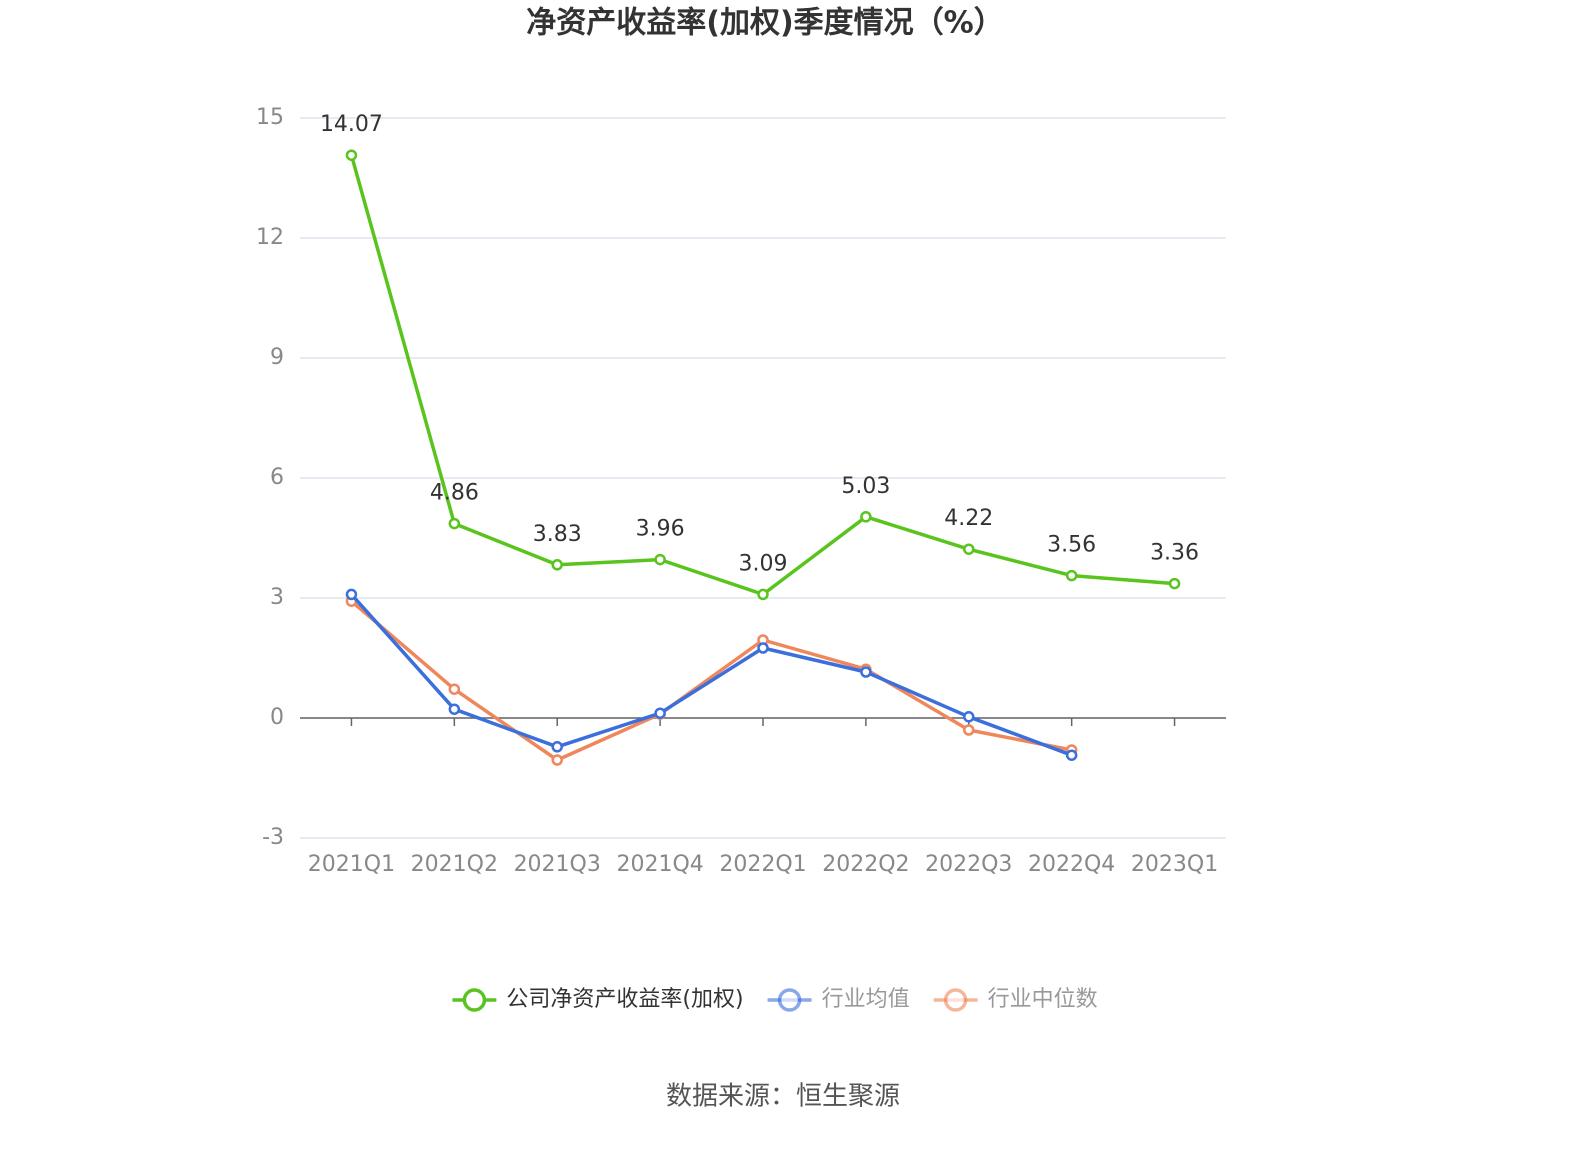  I want to click on x-tick-label: 2021Q3, so click(557, 864).